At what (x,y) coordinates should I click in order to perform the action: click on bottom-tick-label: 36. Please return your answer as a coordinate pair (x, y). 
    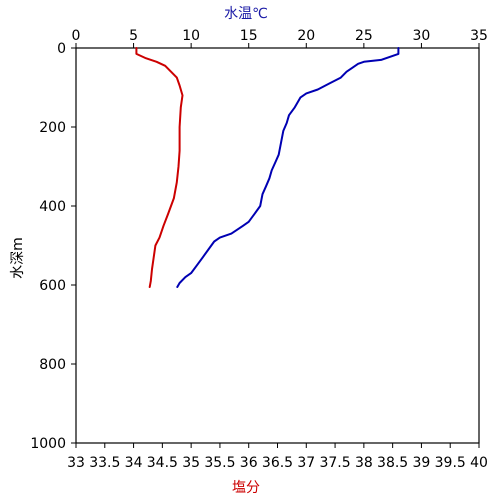
    Looking at the image, I should click on (249, 463).